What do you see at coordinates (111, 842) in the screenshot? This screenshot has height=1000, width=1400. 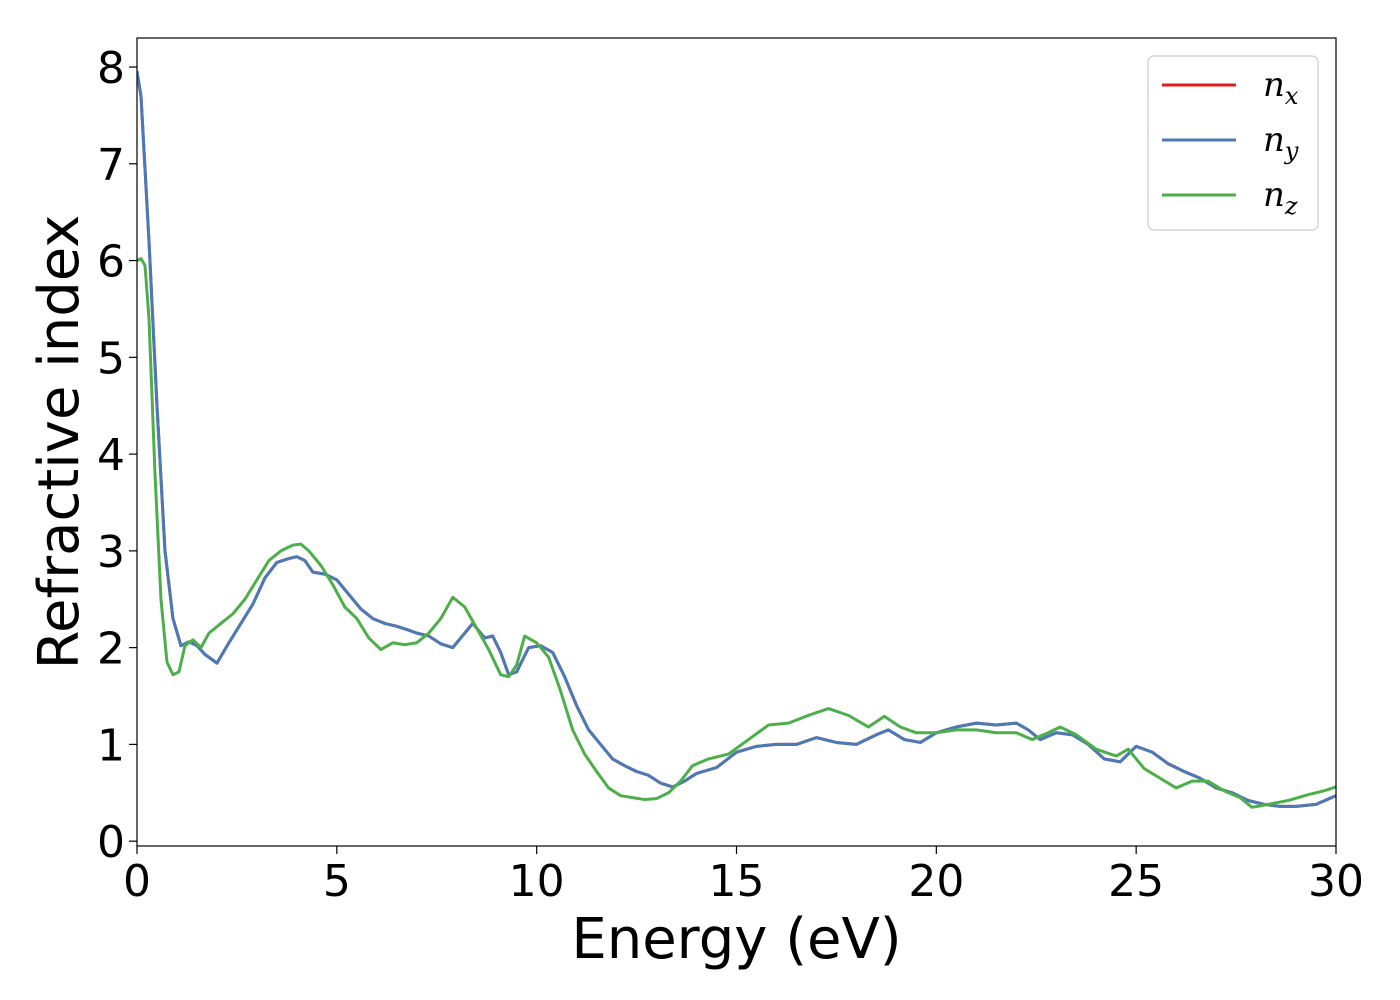 I see `y-tick-label: 0` at bounding box center [111, 842].